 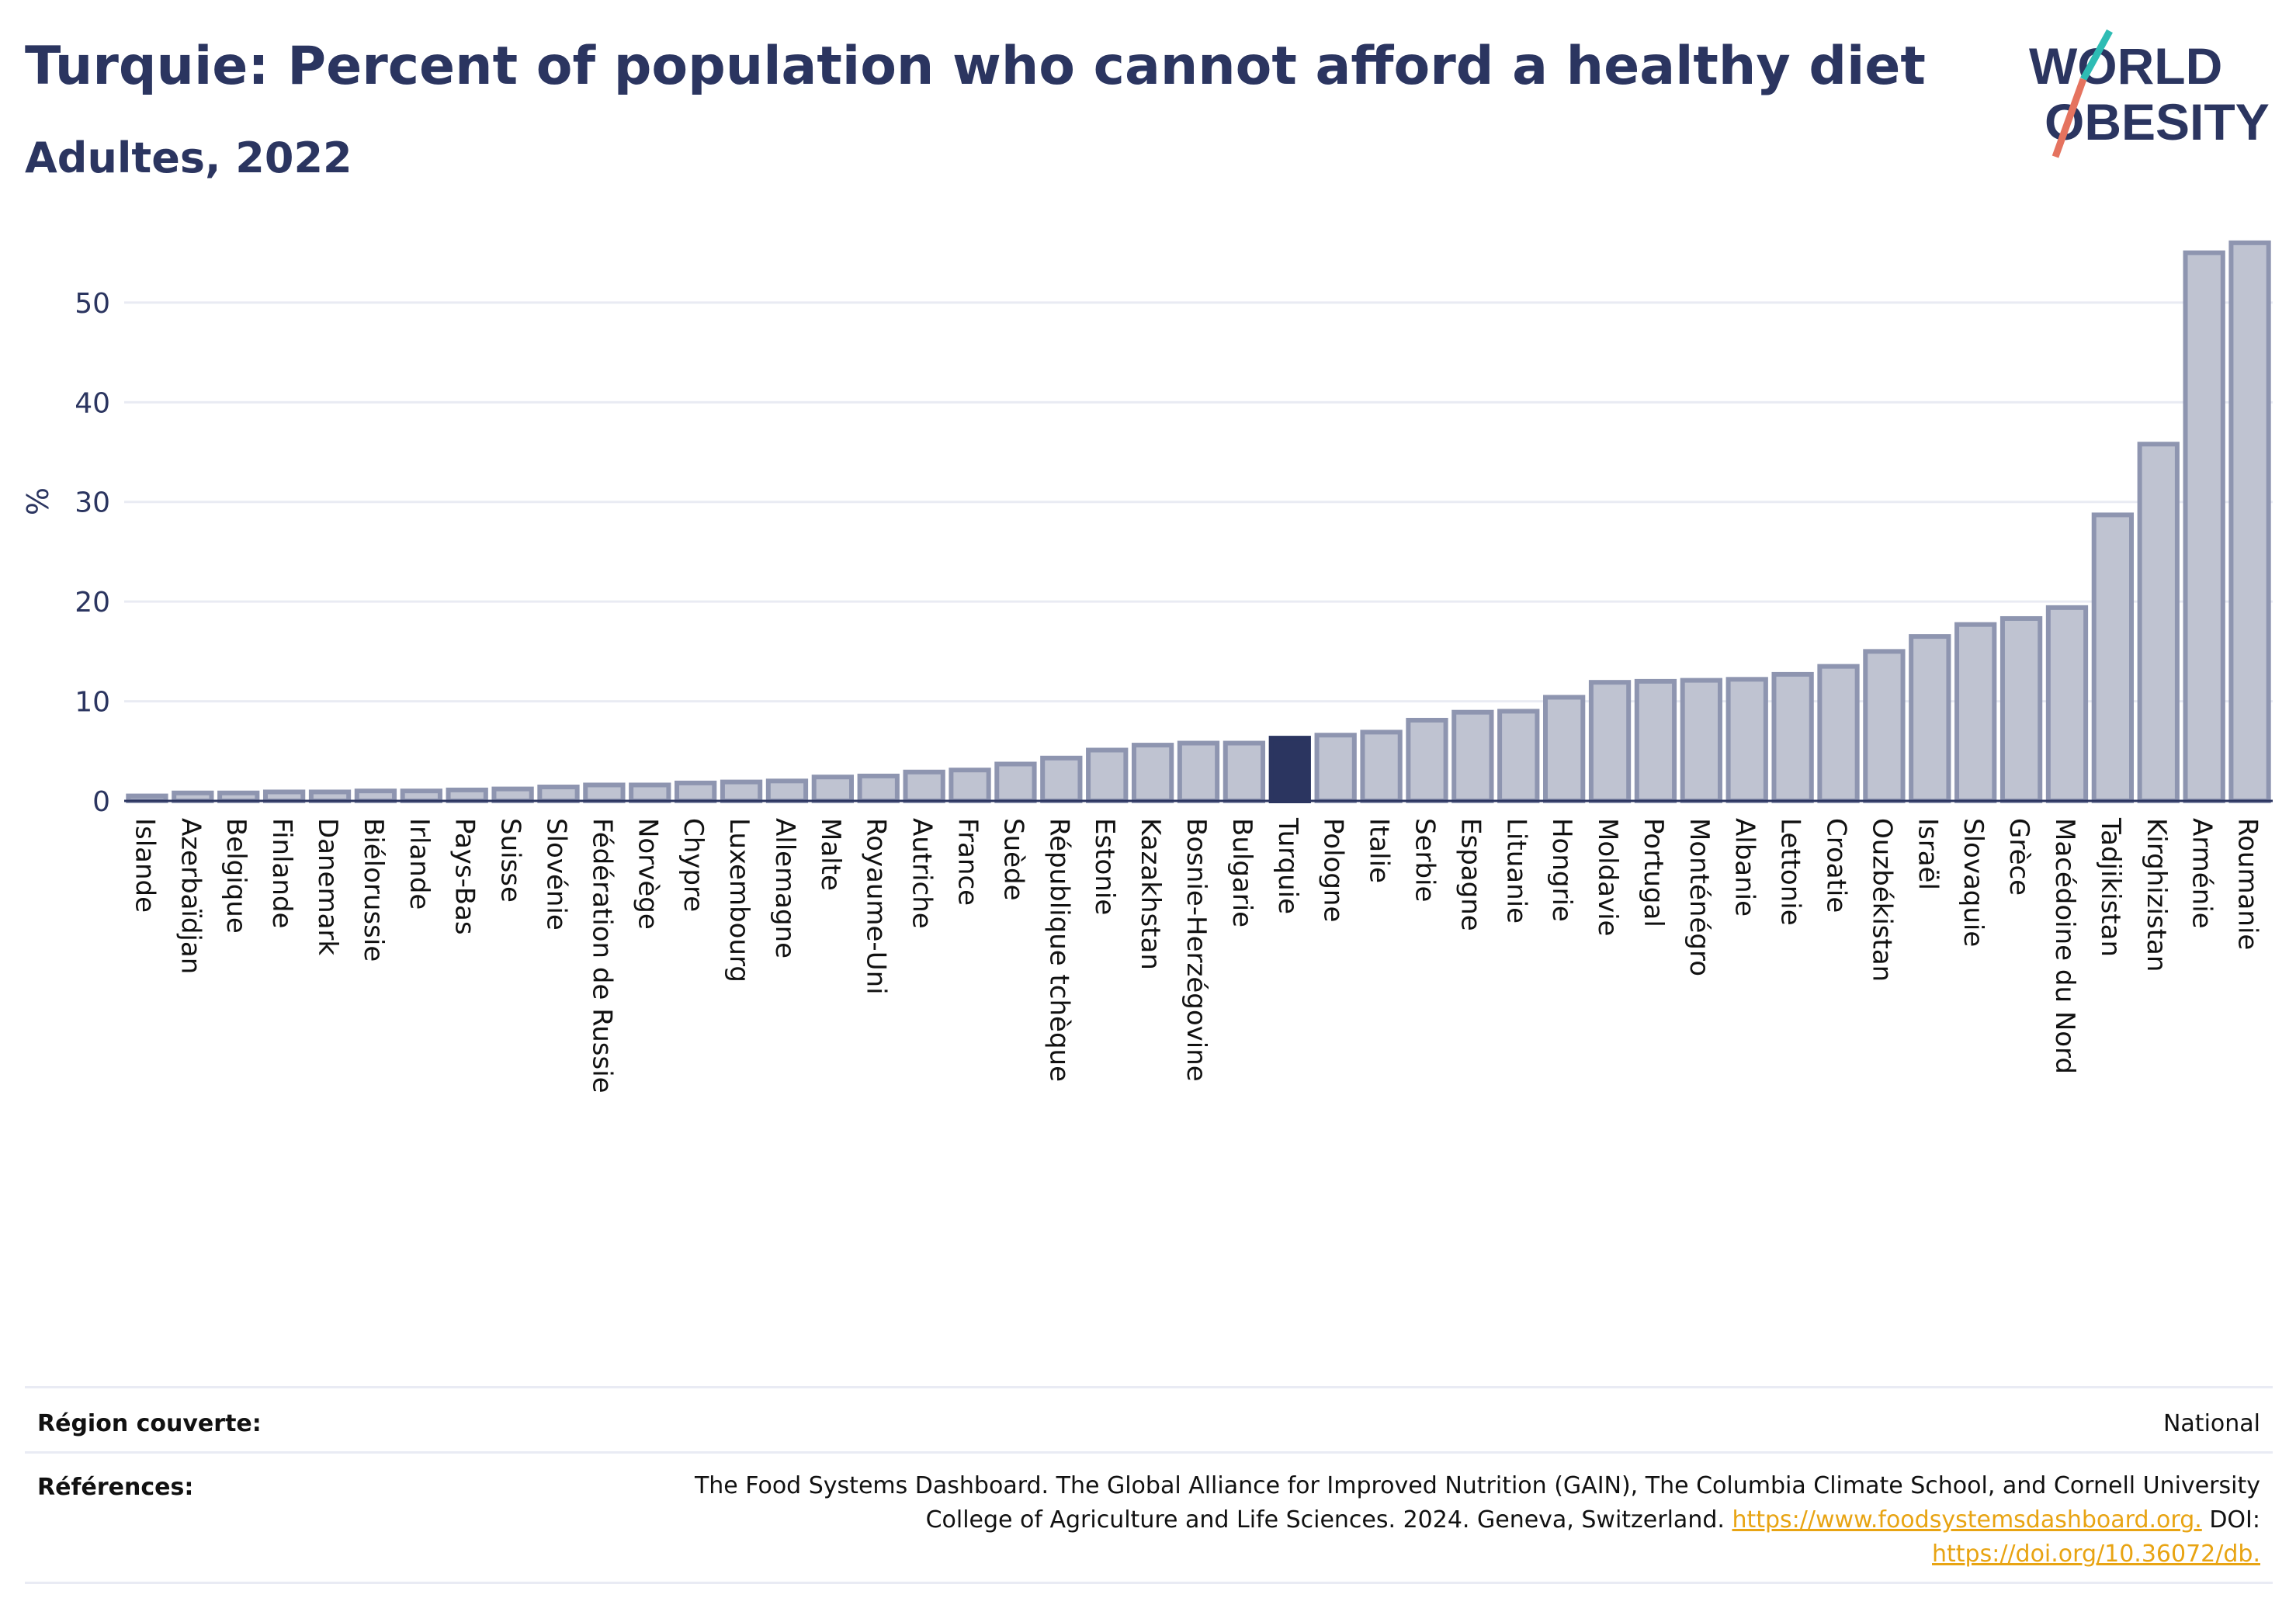 What do you see at coordinates (512, 795) in the screenshot?
I see `bar-suisse` at bounding box center [512, 795].